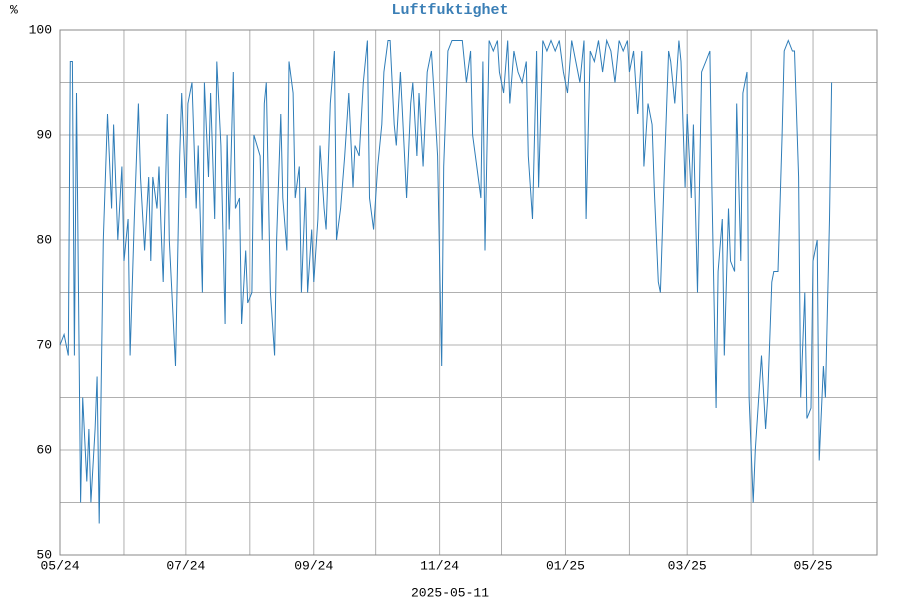 The width and height of the screenshot is (900, 600). Describe the element at coordinates (450, 592) in the screenshot. I see `x-axis-label: 2025-05-11` at that location.